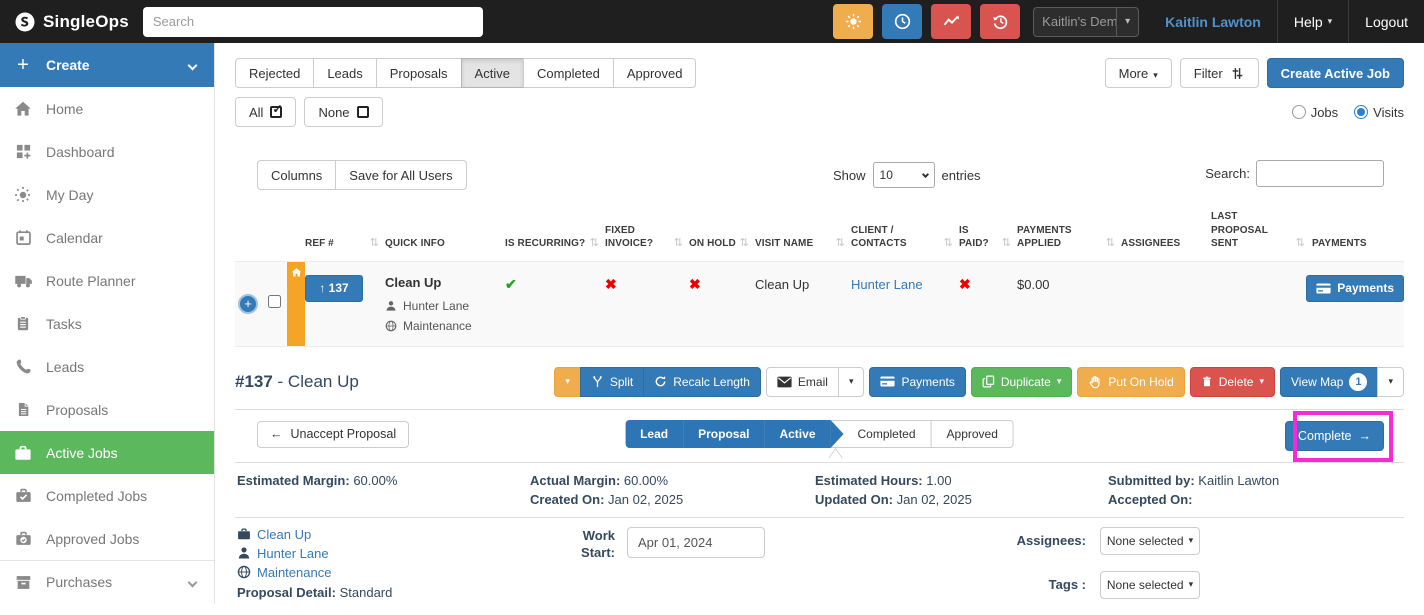  I want to click on col-fixed-invoice: FIXED INVOICE?⇅, so click(647, 237).